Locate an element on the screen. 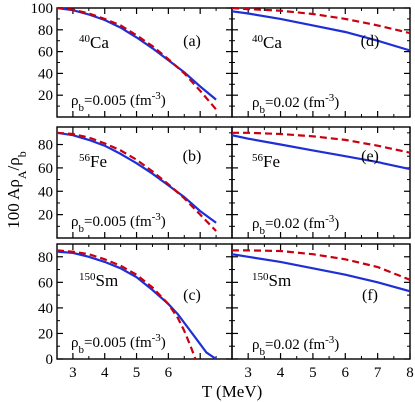 This screenshot has height=402, width=415. x-axis-label: T (MeV) is located at coordinates (232, 391).